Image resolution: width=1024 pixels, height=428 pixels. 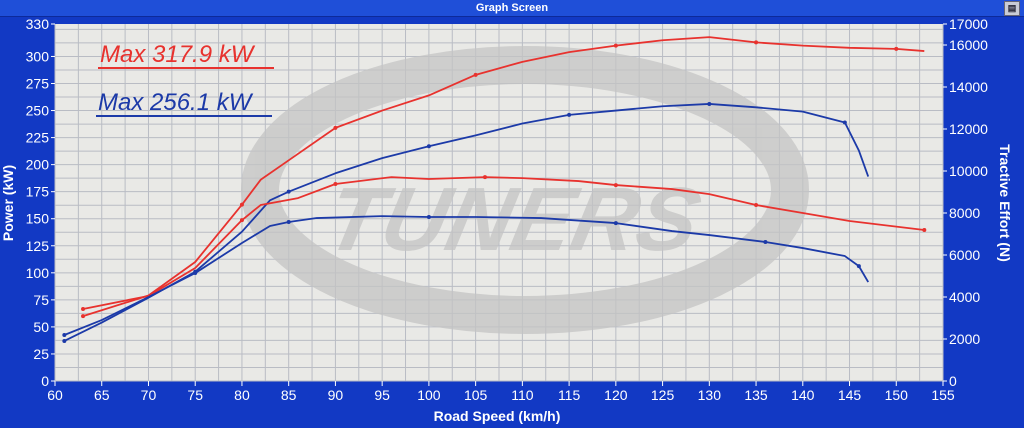 What do you see at coordinates (897, 395) in the screenshot?
I see `x-tick-label: 150` at bounding box center [897, 395].